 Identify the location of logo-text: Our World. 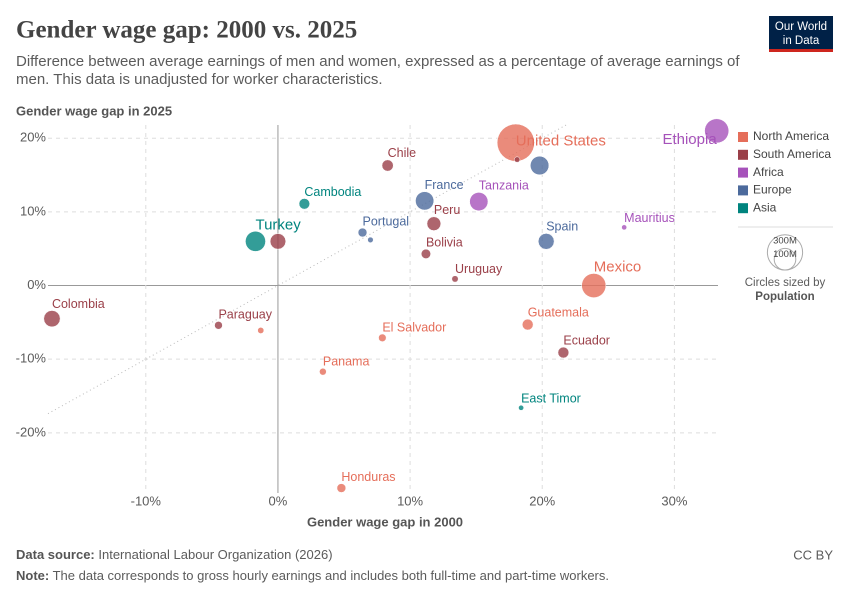
(801, 27).